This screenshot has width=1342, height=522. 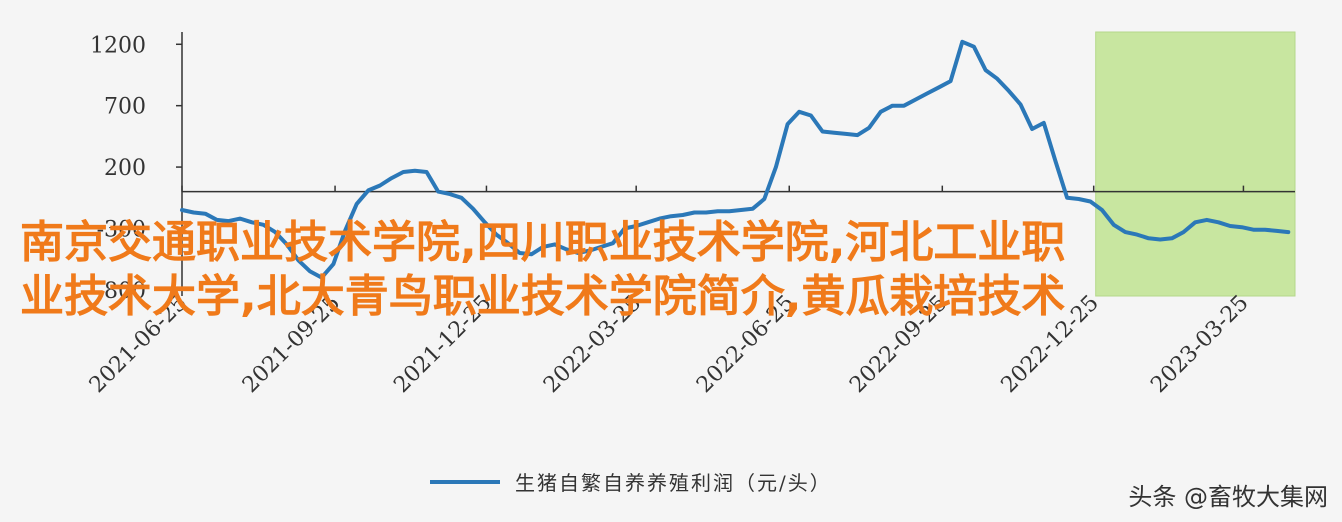 What do you see at coordinates (125, 168) in the screenshot?
I see `y-tick-label: 200` at bounding box center [125, 168].